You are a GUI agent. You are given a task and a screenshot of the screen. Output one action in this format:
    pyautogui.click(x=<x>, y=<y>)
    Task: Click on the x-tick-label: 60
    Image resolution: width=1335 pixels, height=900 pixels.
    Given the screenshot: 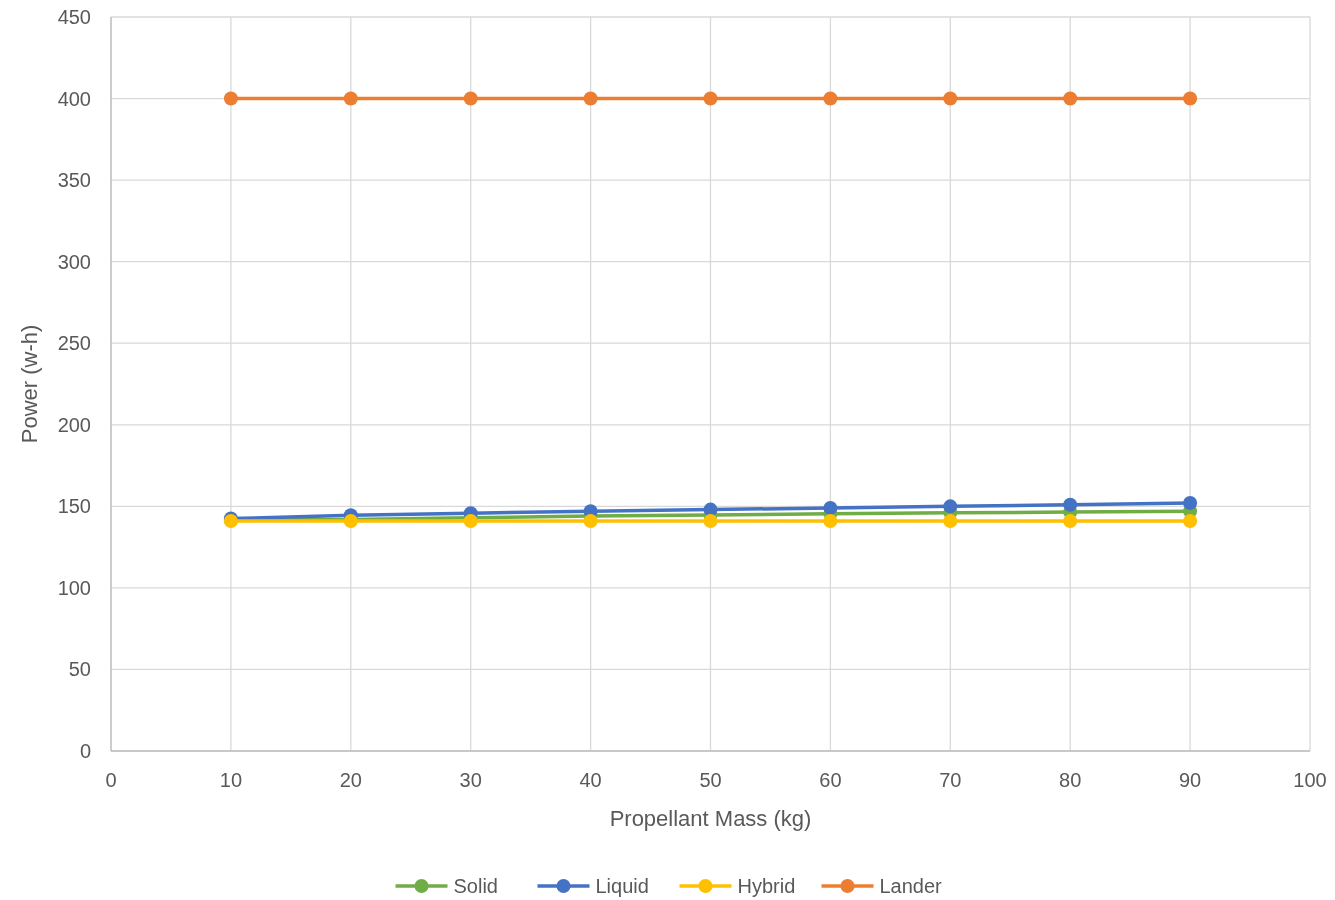 What is the action you would take?
    pyautogui.click(x=830, y=780)
    